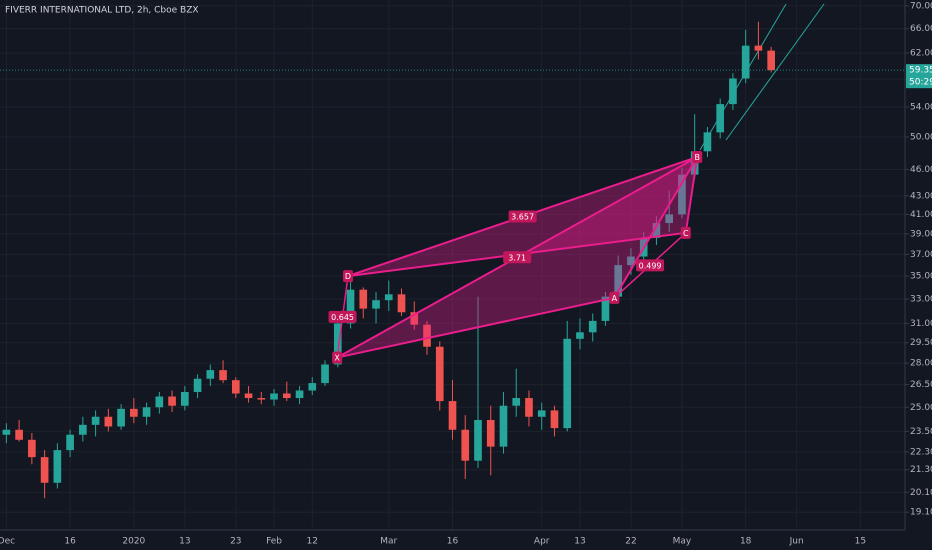 Image resolution: width=932 pixels, height=550 pixels. Describe the element at coordinates (921, 300) in the screenshot. I see `y-tick-label: 33.00` at that location.